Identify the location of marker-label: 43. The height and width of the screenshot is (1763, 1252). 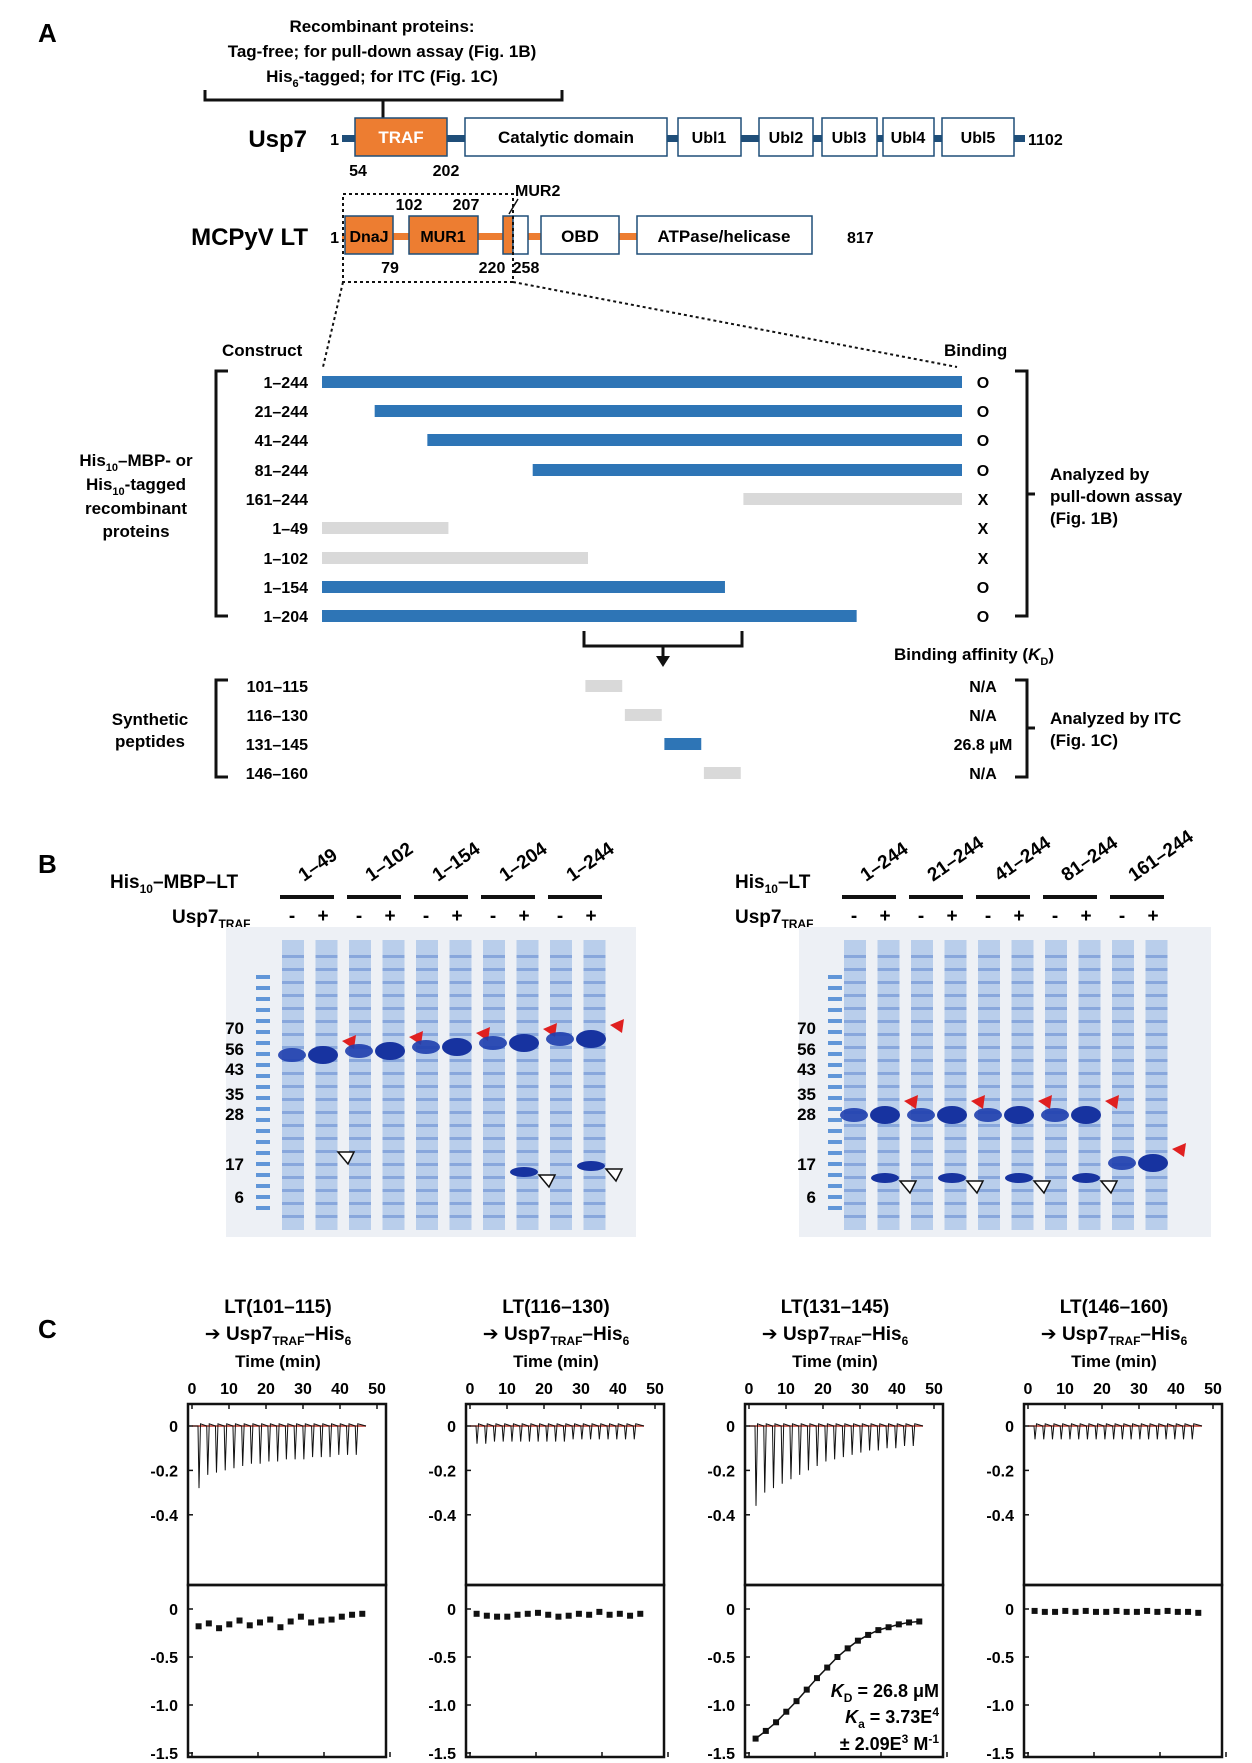
(806, 1069).